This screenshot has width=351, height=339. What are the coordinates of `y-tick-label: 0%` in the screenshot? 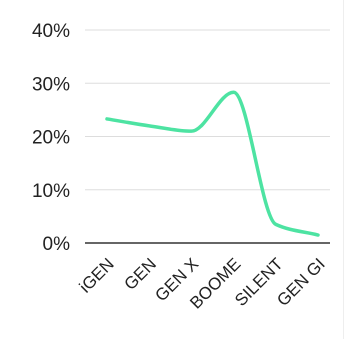 It's located at (57, 244).